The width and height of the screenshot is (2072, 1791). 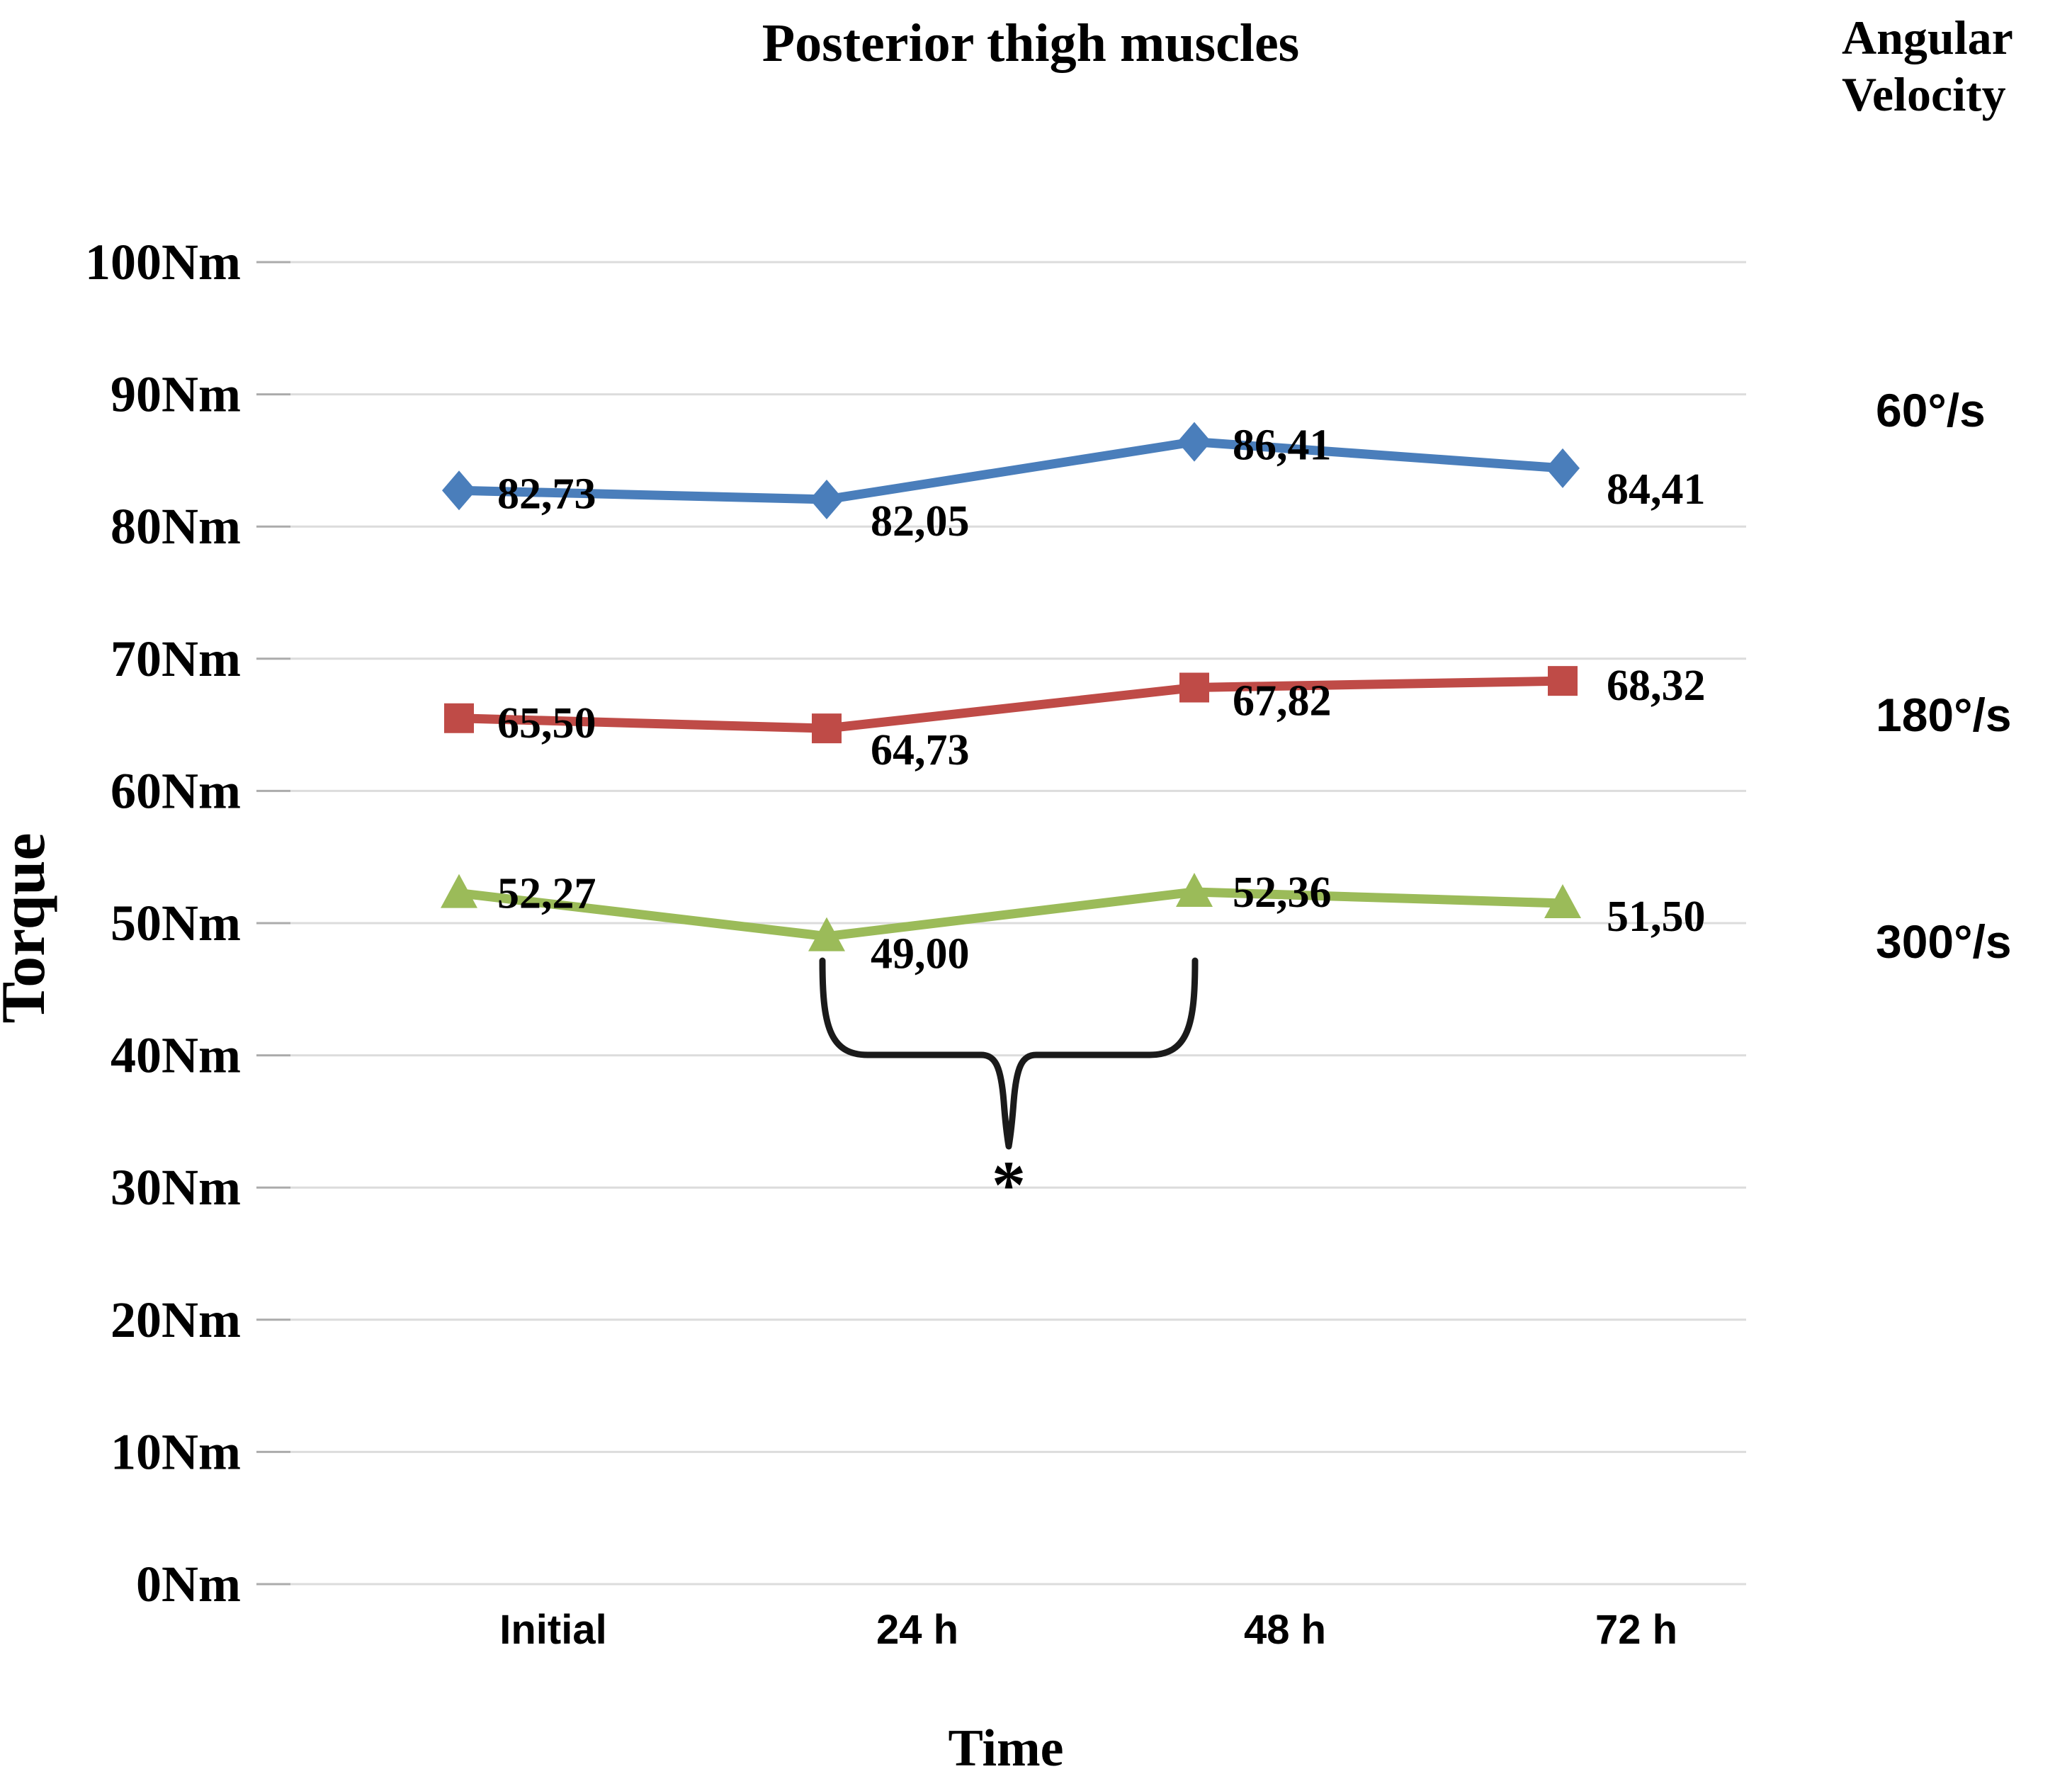 I want to click on y-tick-label: 100Nm, so click(x=163, y=262).